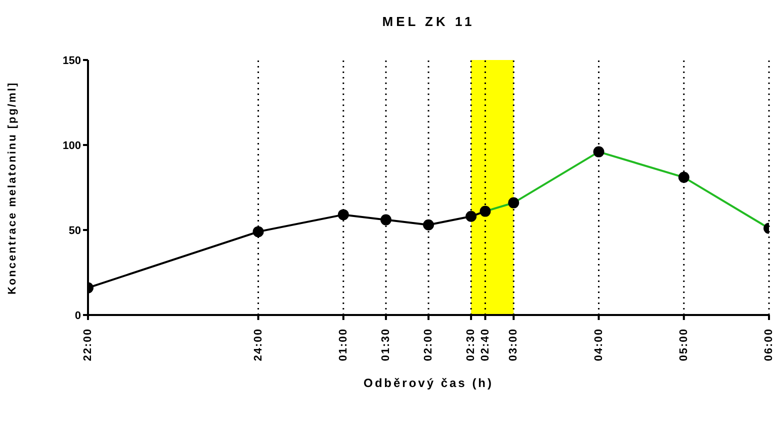 Image resolution: width=777 pixels, height=423 pixels. What do you see at coordinates (598, 345) in the screenshot?
I see `x-tick-label: 04:00` at bounding box center [598, 345].